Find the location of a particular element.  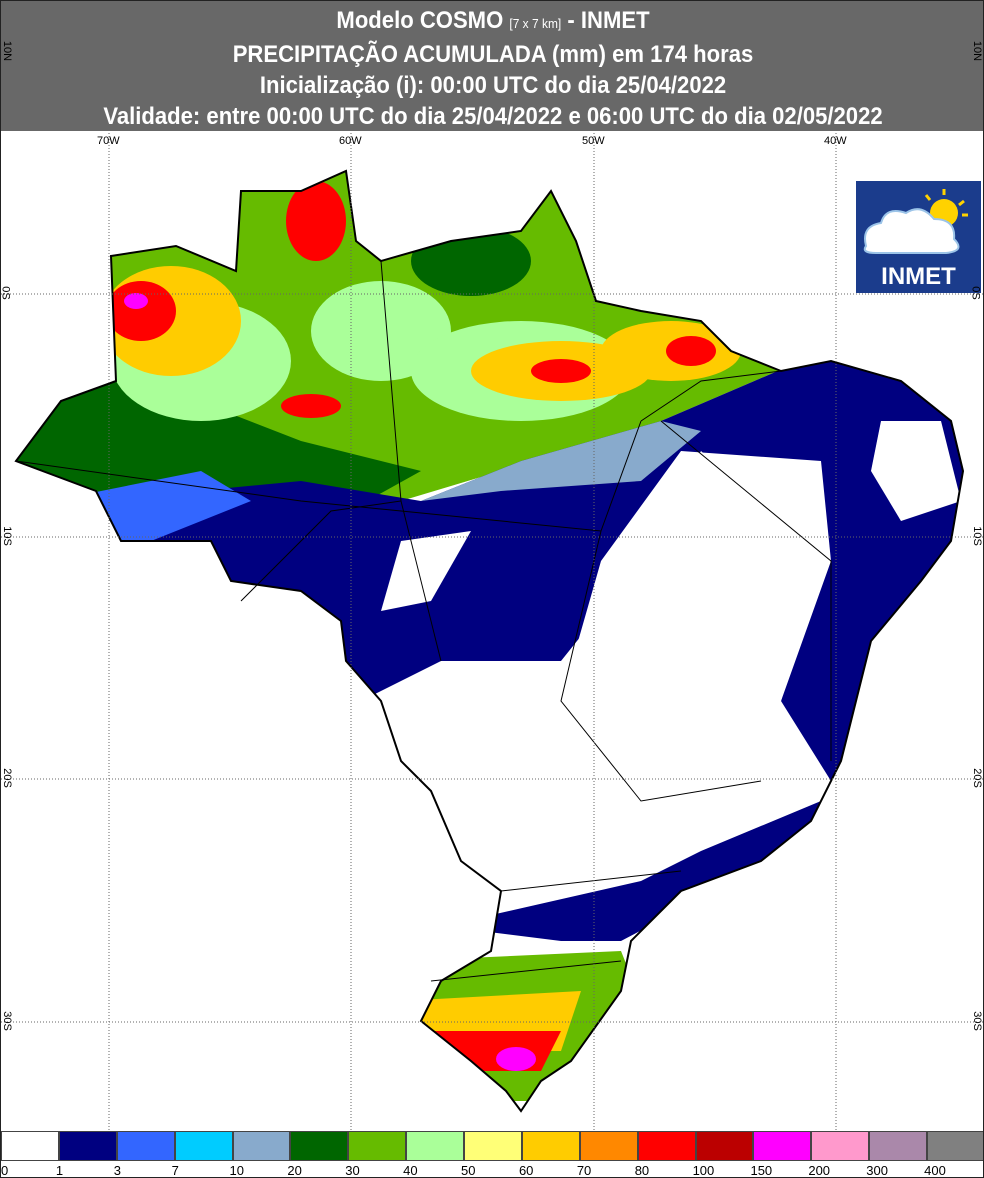

legend-label: 100 is located at coordinates (703, 1170).